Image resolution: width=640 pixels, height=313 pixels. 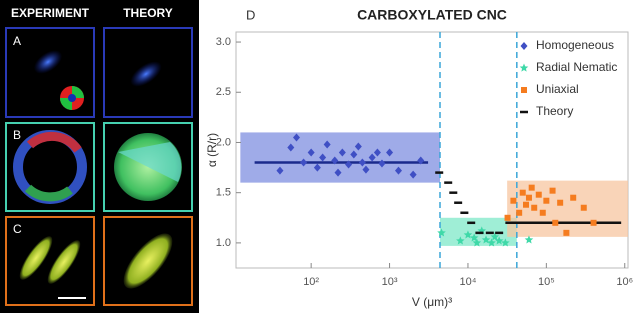 What do you see at coordinates (17, 41) in the screenshot?
I see `row-label: A` at bounding box center [17, 41].